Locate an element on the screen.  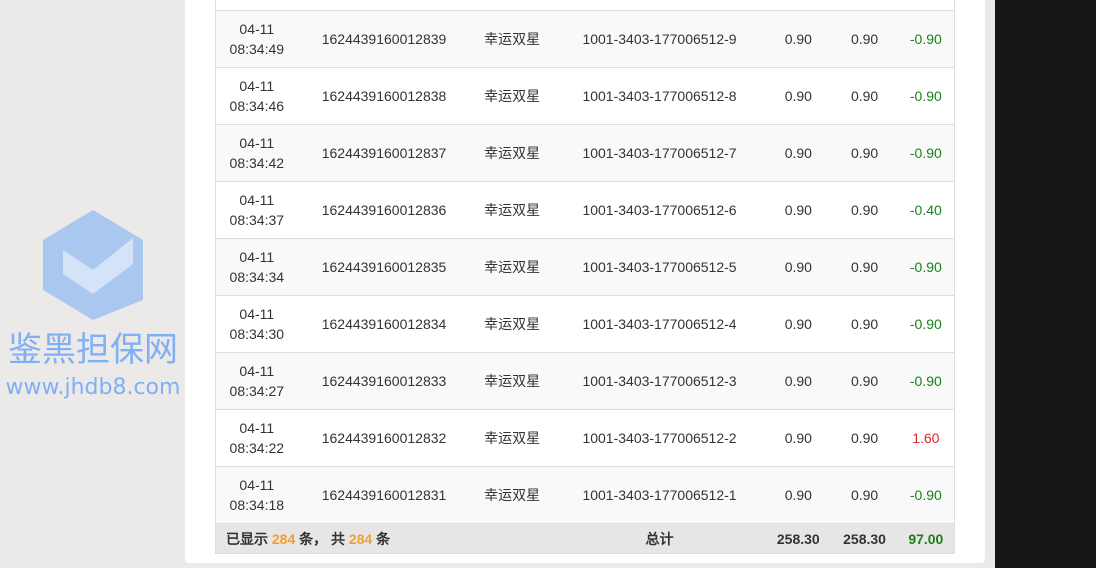
time-cell: 04-11 08:34:42 is located at coordinates (256, 153).